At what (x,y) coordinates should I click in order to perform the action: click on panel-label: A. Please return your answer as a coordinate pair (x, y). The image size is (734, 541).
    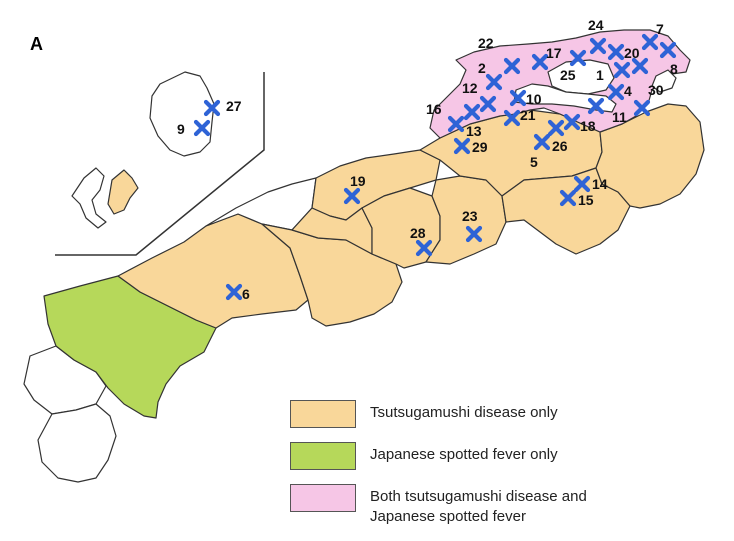
    Looking at the image, I should click on (36, 44).